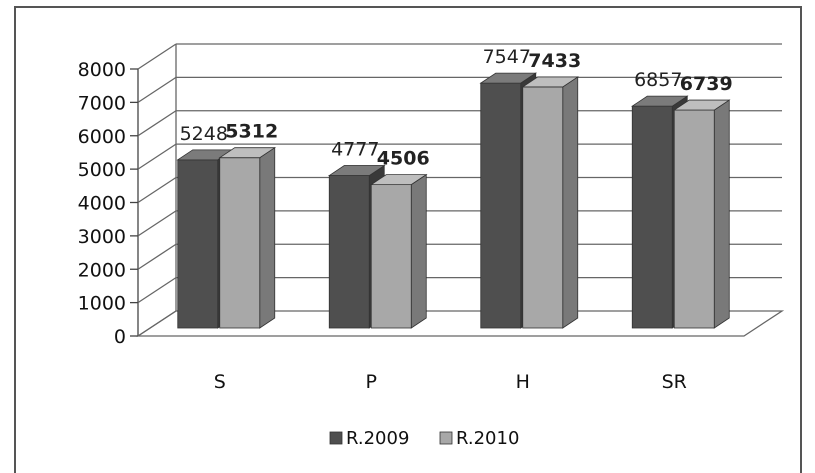  Describe the element at coordinates (102, 237) in the screenshot. I see `y-tick-label: 3000` at that location.